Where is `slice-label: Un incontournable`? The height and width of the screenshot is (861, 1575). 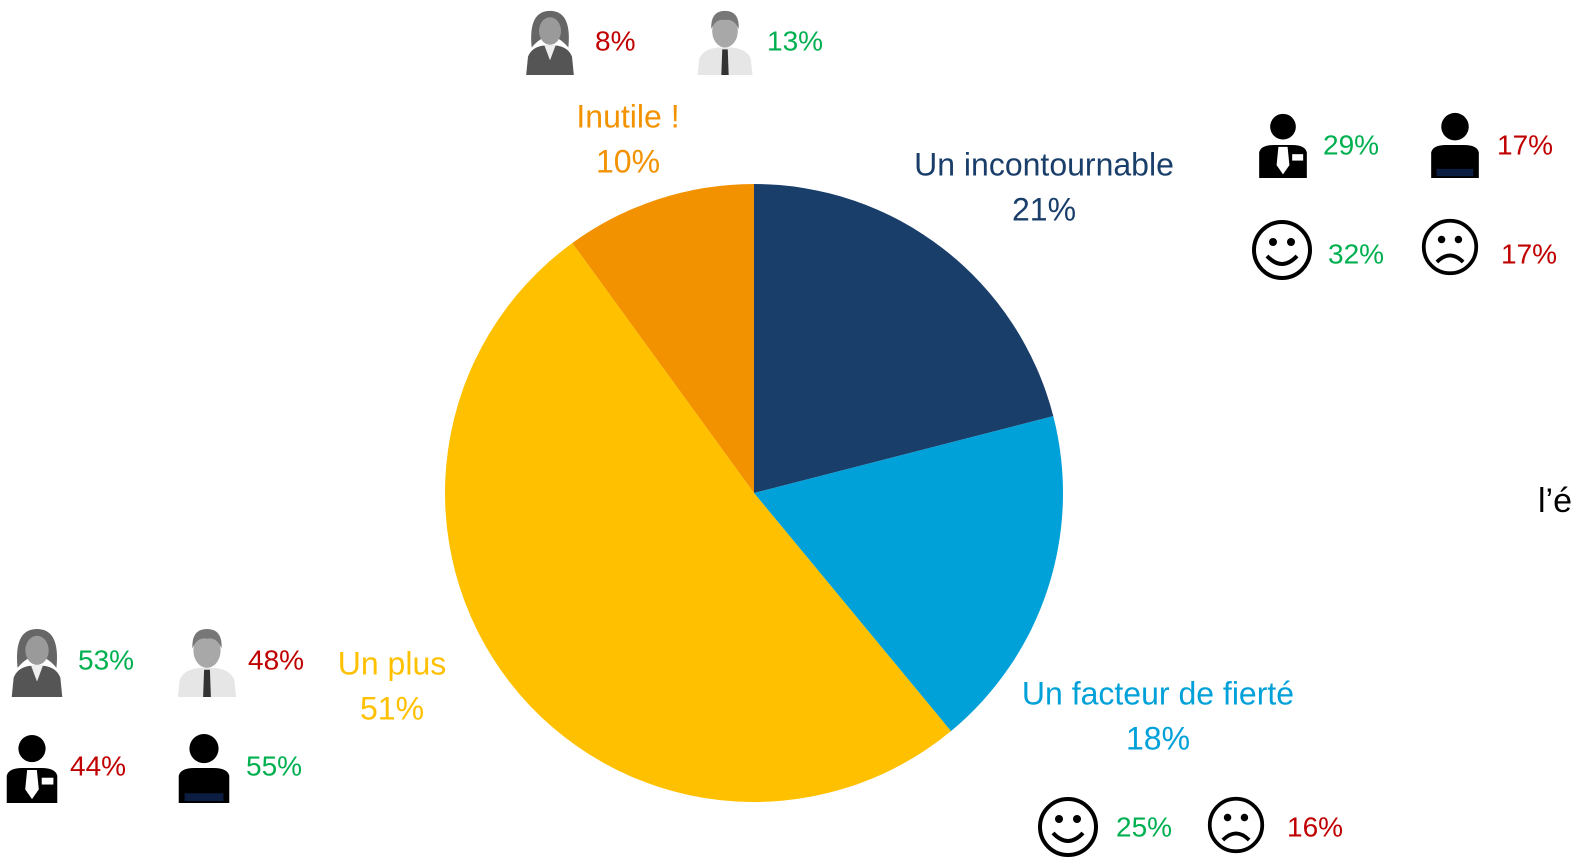
slice-label: Un incontournable is located at coordinates (1044, 164).